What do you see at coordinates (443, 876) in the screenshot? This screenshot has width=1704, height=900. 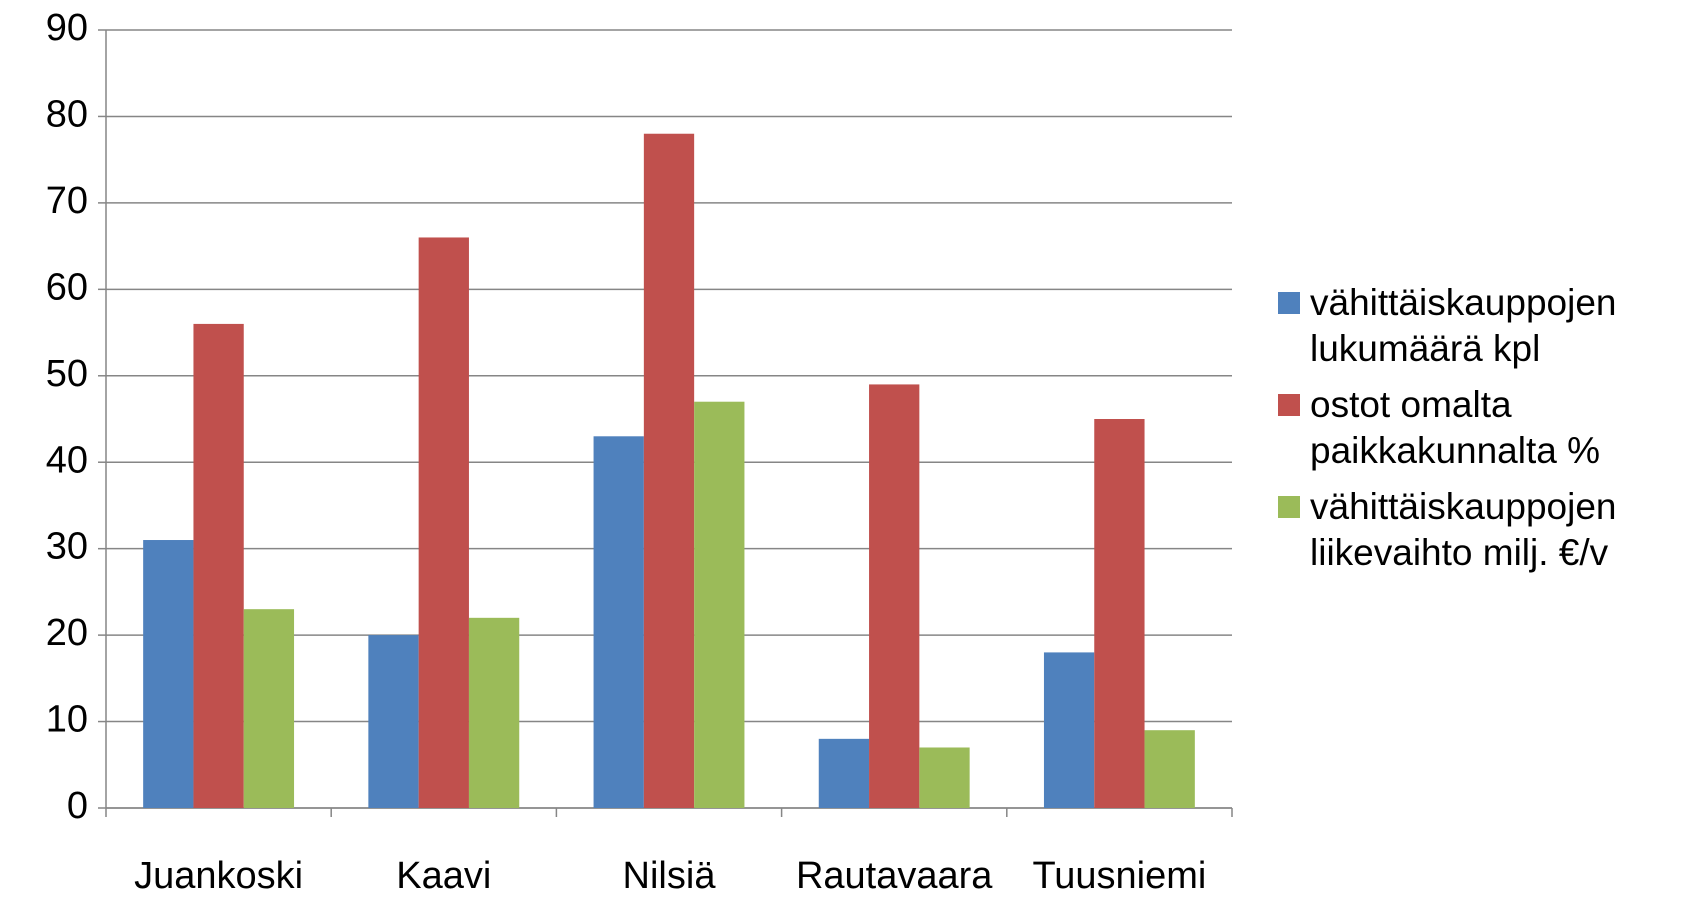 I see `x-tick-label: Kaavi` at bounding box center [443, 876].